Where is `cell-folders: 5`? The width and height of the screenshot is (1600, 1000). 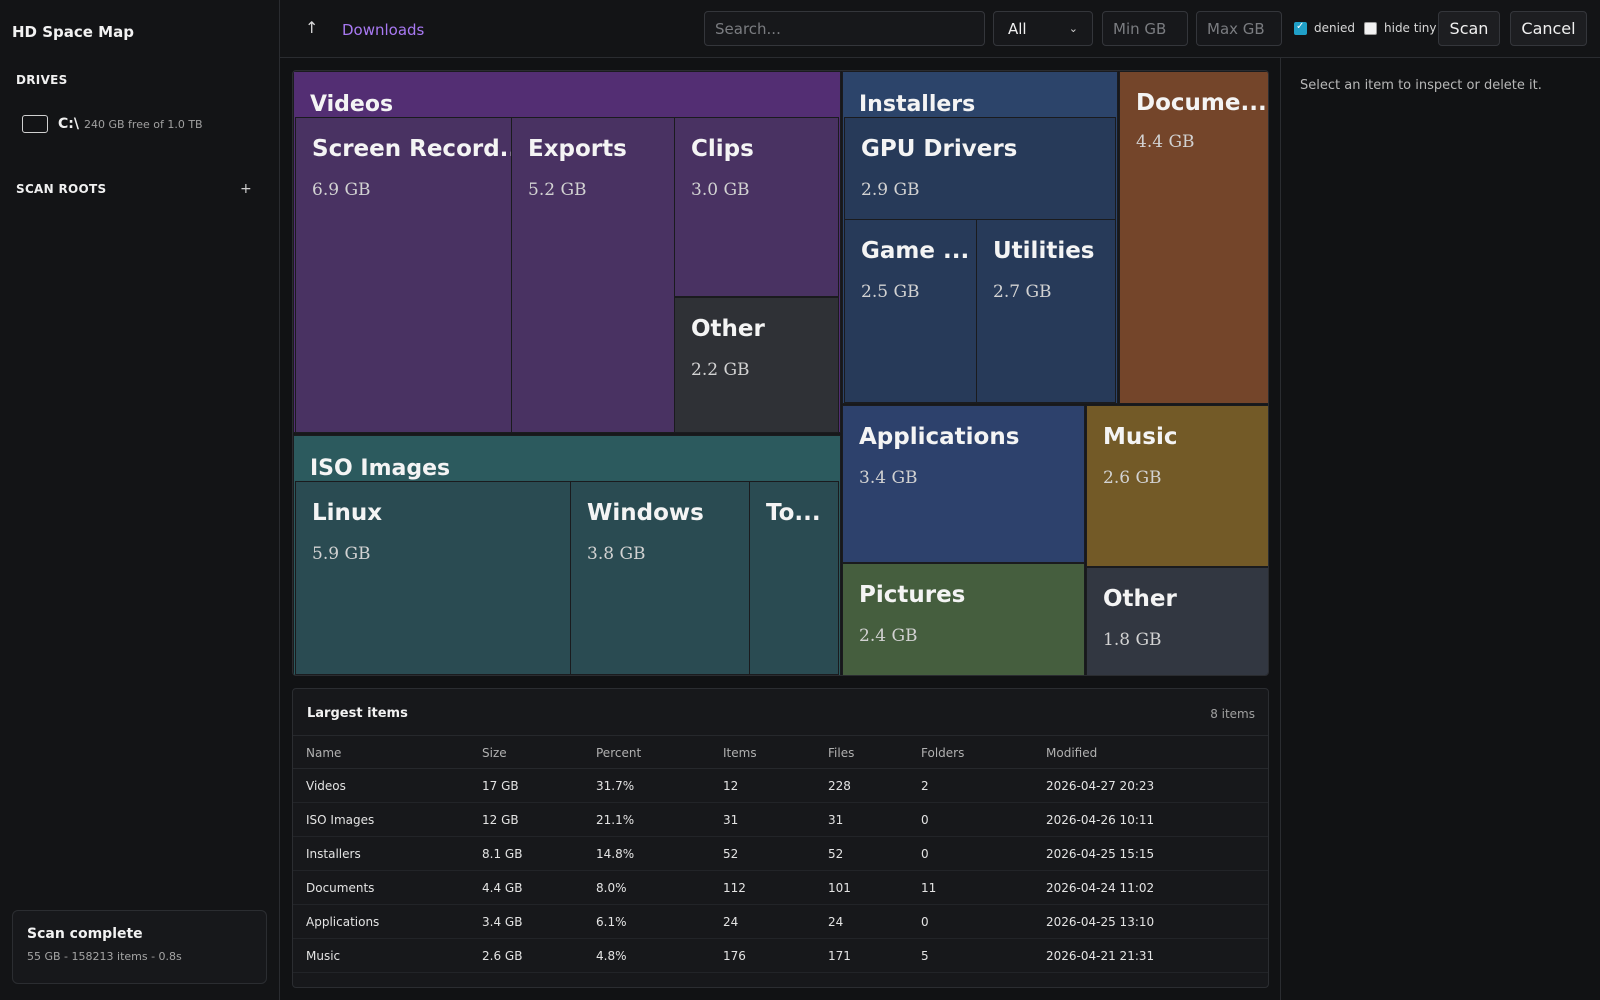 cell-folders: 5 is located at coordinates (925, 956).